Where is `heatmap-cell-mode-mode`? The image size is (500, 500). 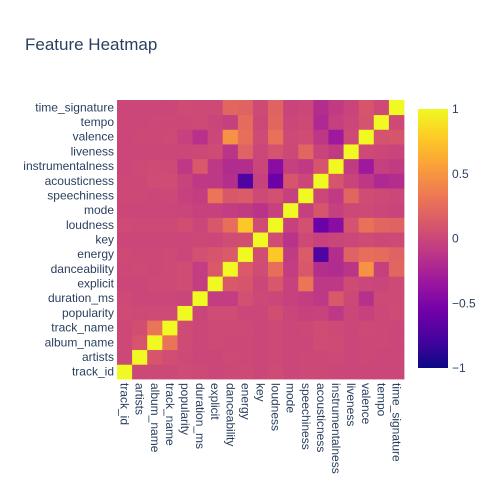
heatmap-cell-mode-mode is located at coordinates (291, 210).